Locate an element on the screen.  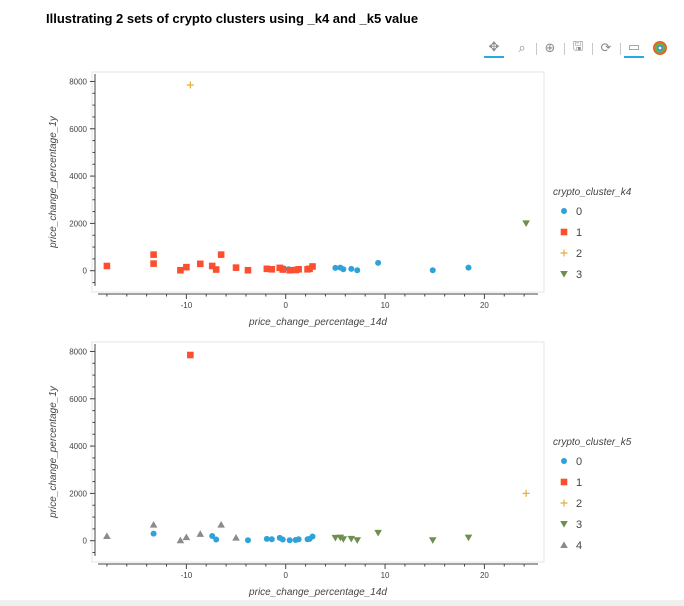
pan-tool-icon: ✥ is located at coordinates (494, 48).